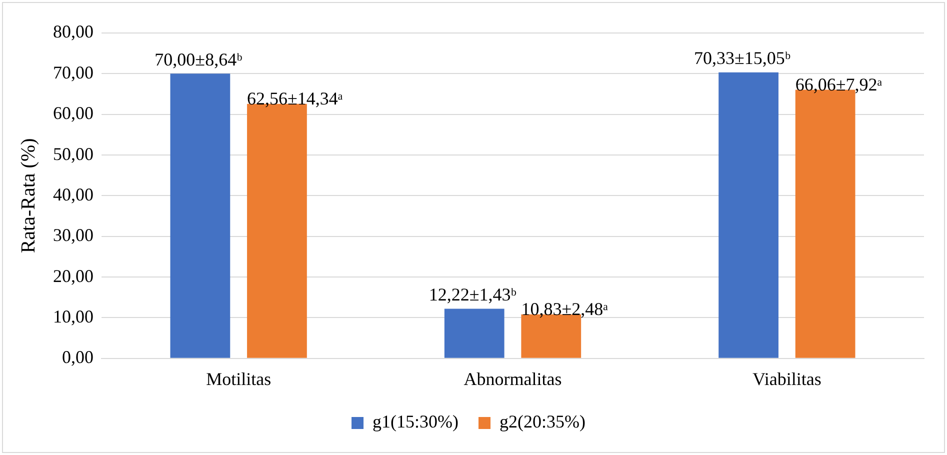 The height and width of the screenshot is (455, 947). Describe the element at coordinates (73, 72) in the screenshot. I see `y-tick-label: 70,00` at that location.